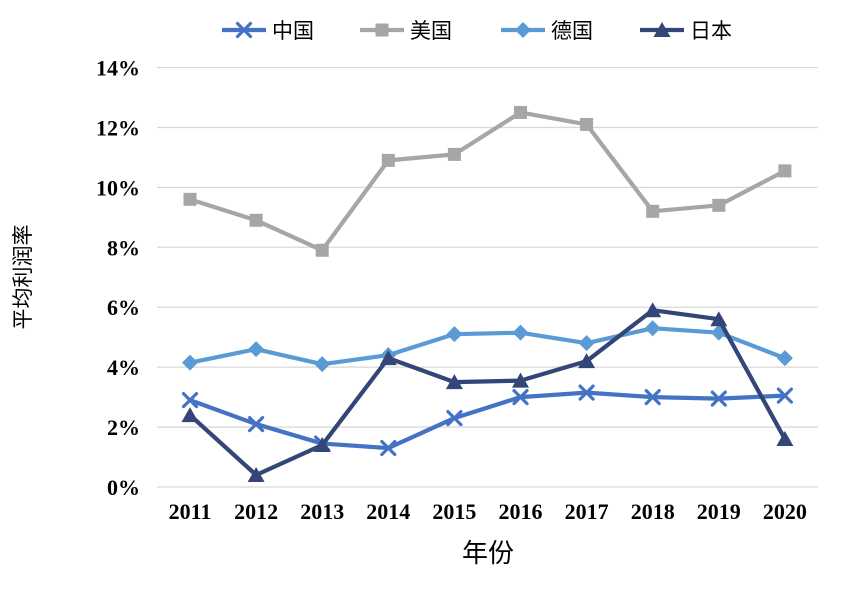 The image size is (856, 591). What do you see at coordinates (118, 68) in the screenshot?
I see `y-tick-label: 14%` at bounding box center [118, 68].